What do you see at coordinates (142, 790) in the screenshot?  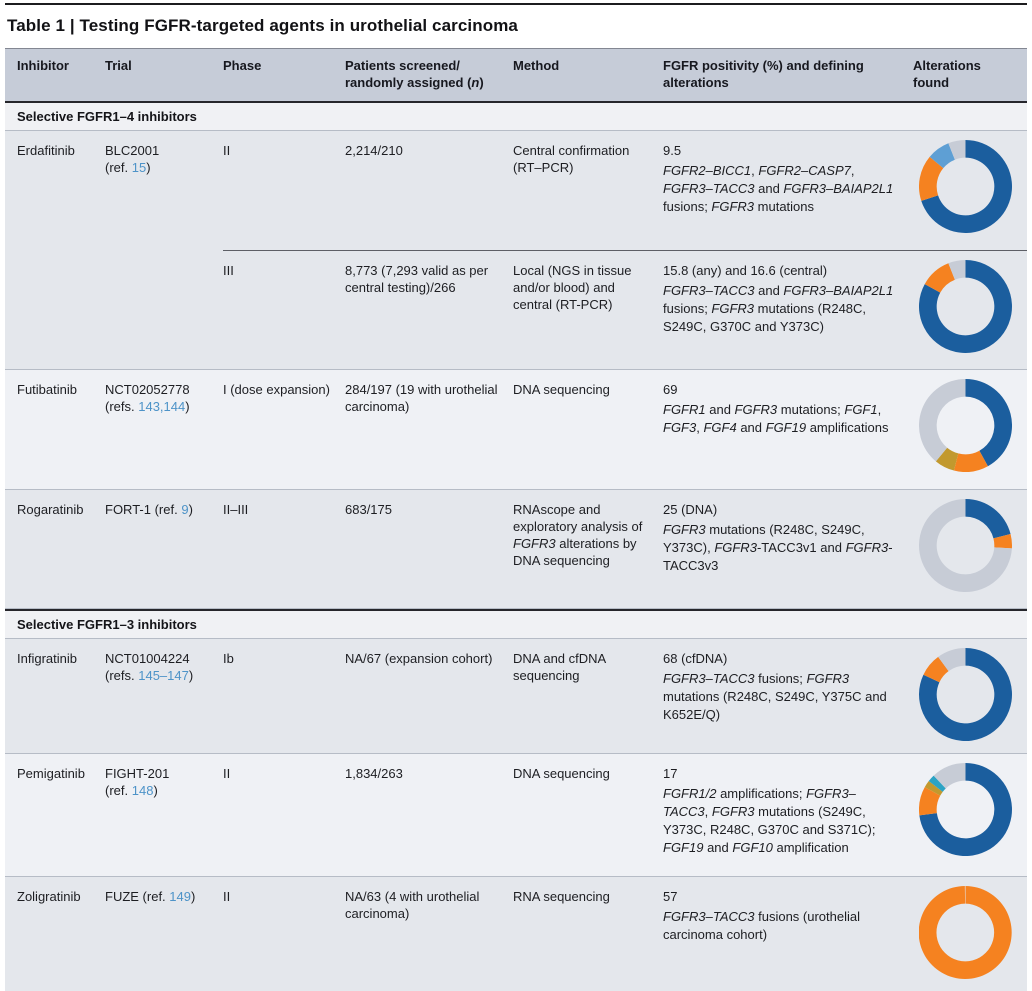 I see `ref-link: 148` at bounding box center [142, 790].